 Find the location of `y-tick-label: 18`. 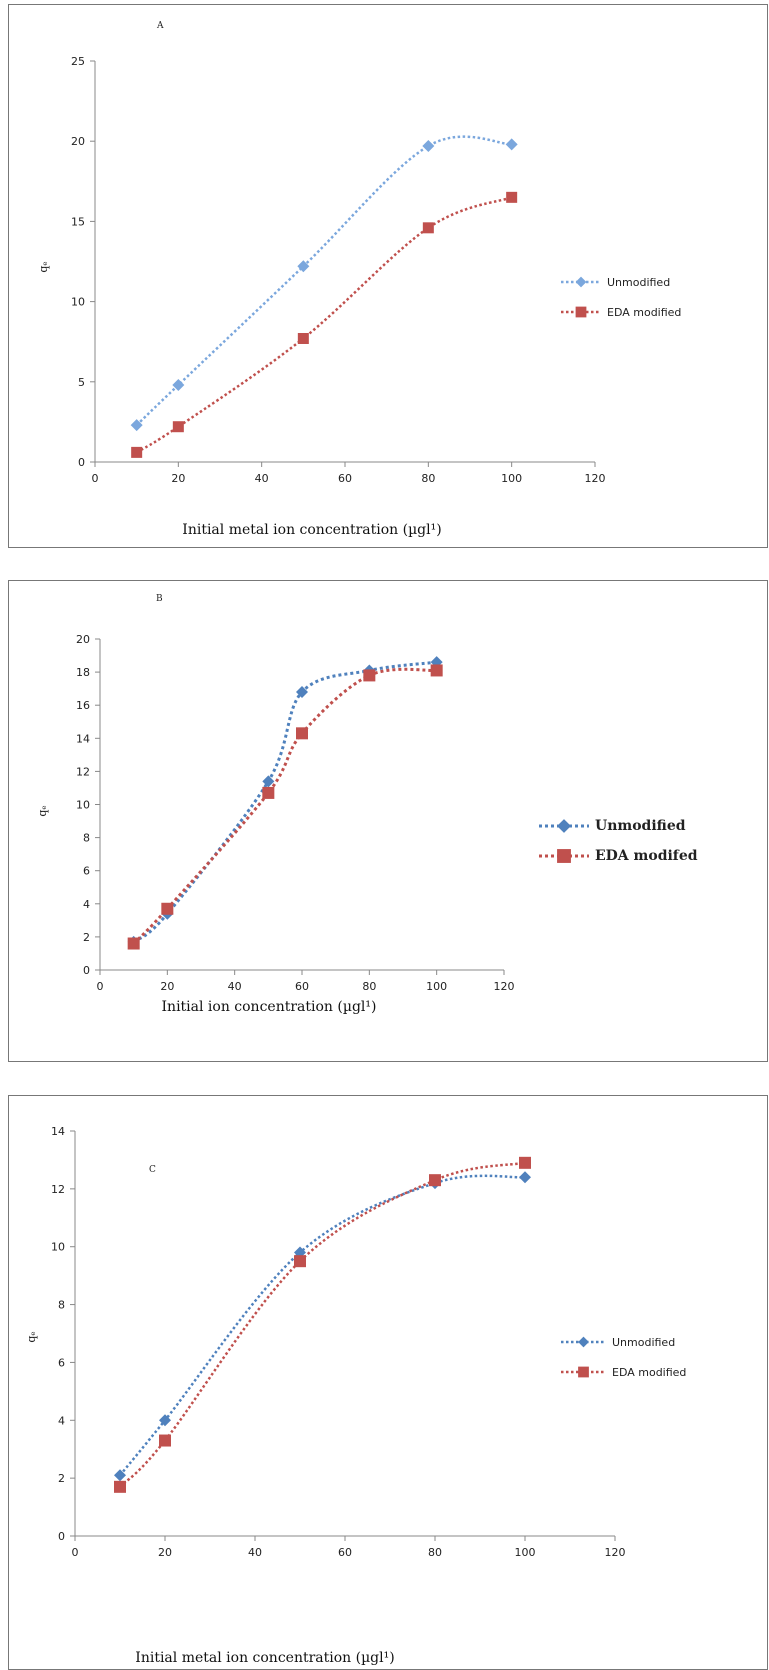

y-tick-label: 18 is located at coordinates (83, 672).